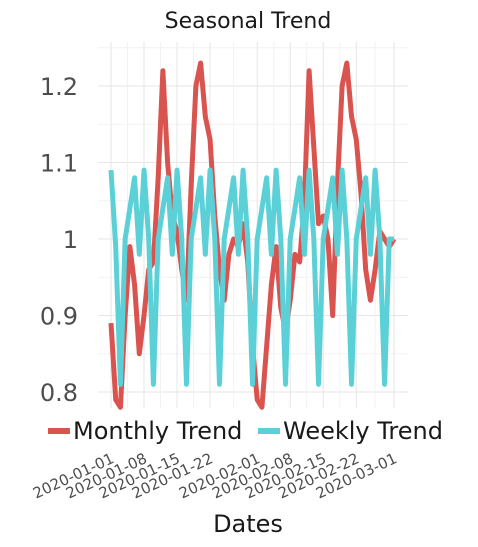  What do you see at coordinates (248, 21) in the screenshot?
I see `chart-title: Seasonal Trend` at bounding box center [248, 21].